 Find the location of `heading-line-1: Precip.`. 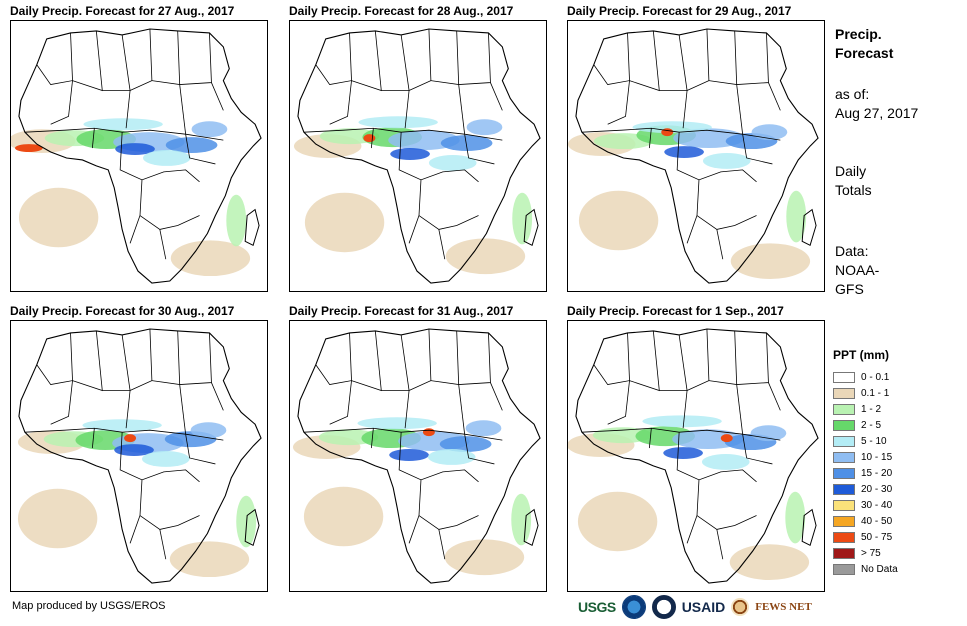

heading-line-1: Precip. is located at coordinates (858, 34).